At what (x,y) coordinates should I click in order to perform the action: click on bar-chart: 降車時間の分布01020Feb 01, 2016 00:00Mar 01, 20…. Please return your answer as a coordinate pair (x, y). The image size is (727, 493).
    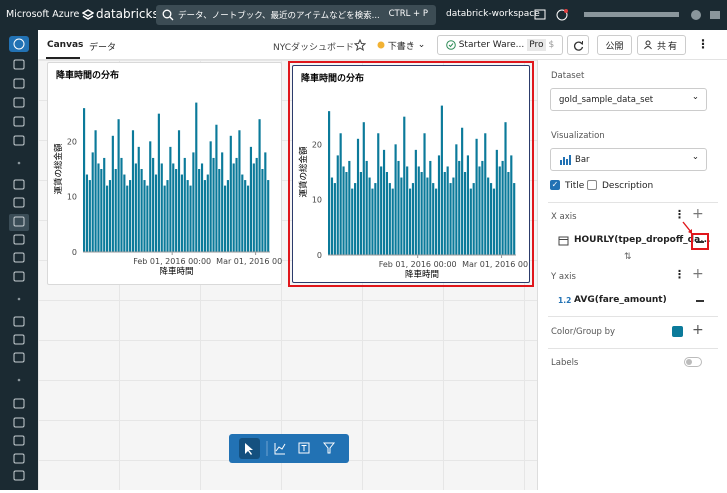
    Looking at the image, I should click on (411, 174).